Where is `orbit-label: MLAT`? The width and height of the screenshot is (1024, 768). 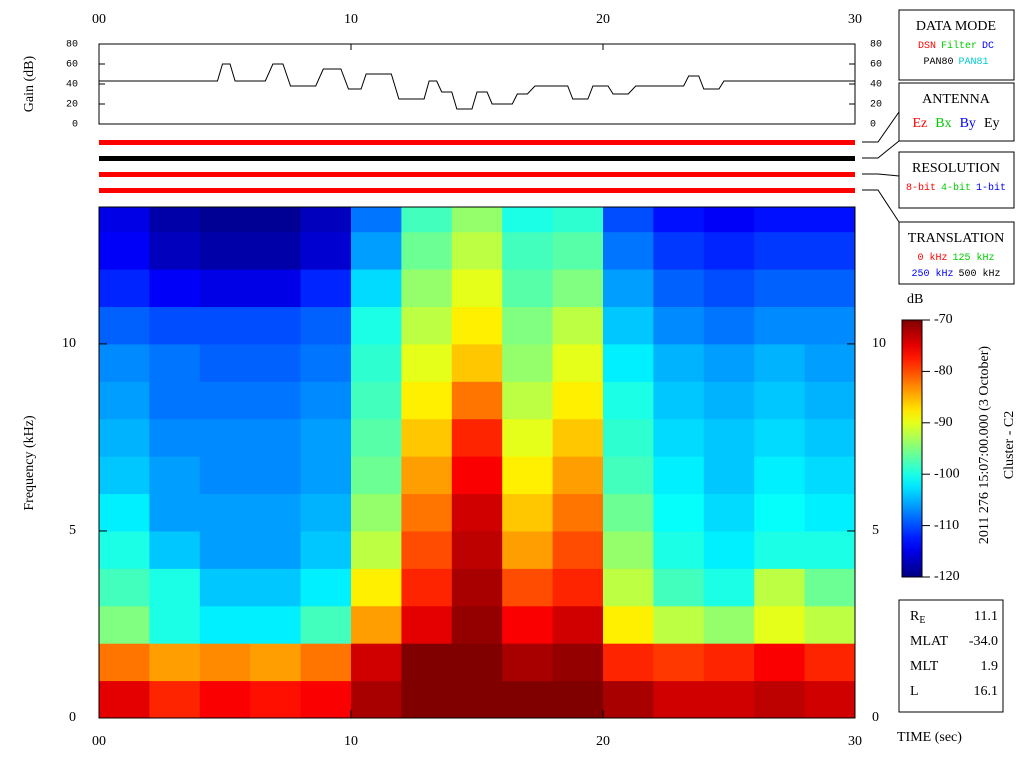
orbit-label: MLAT is located at coordinates (929, 641).